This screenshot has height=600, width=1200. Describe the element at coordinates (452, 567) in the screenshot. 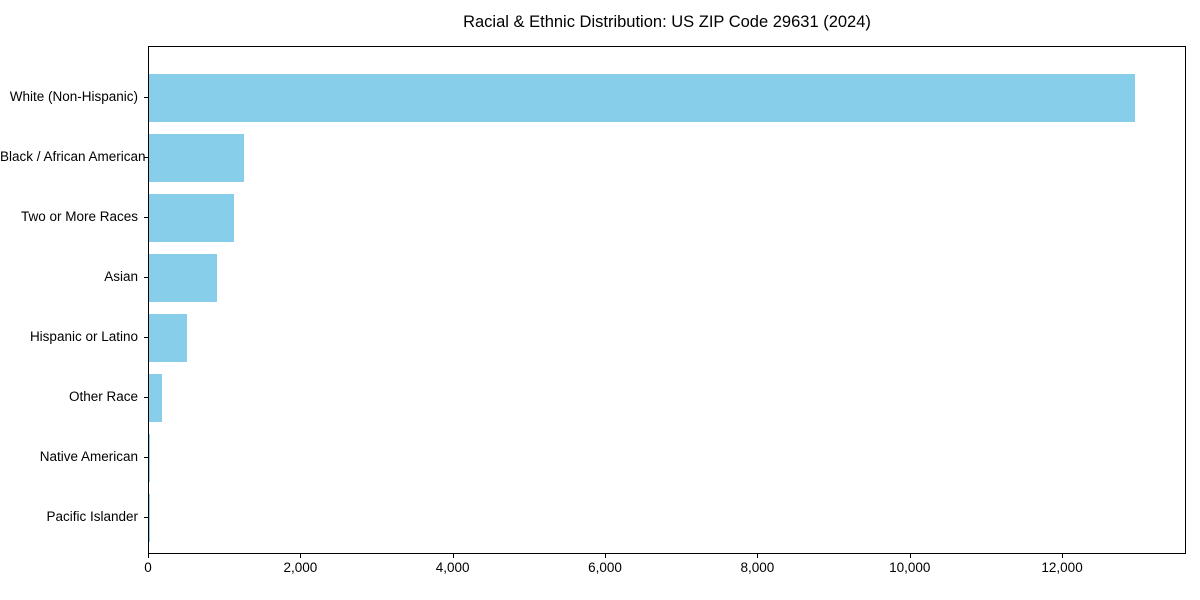

I see `x-tick-label: 4,000` at that location.